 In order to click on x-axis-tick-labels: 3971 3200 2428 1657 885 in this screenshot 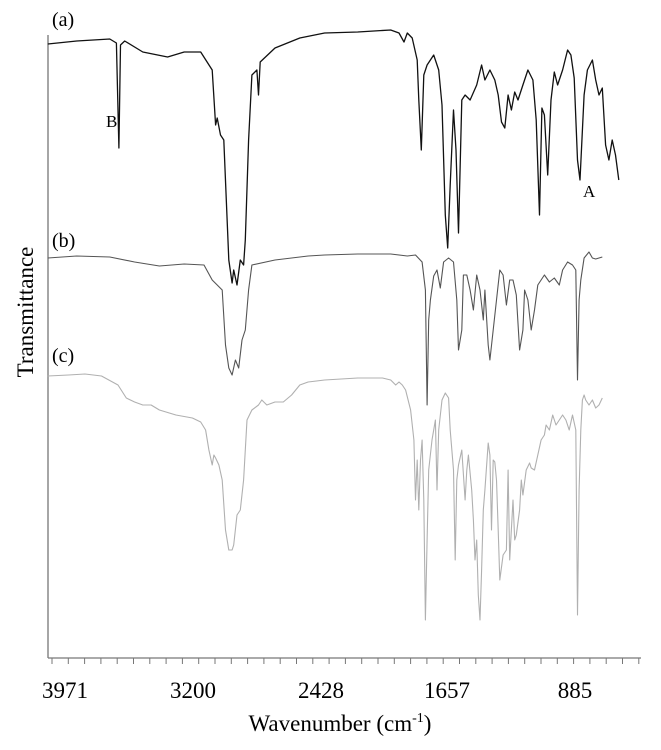, I will do `click(317, 690)`.